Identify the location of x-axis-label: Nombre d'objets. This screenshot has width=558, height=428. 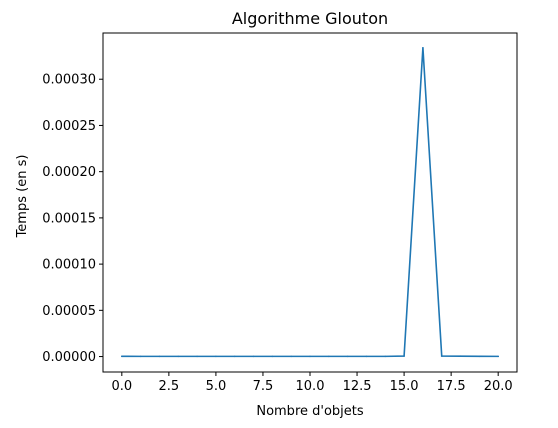
(310, 411).